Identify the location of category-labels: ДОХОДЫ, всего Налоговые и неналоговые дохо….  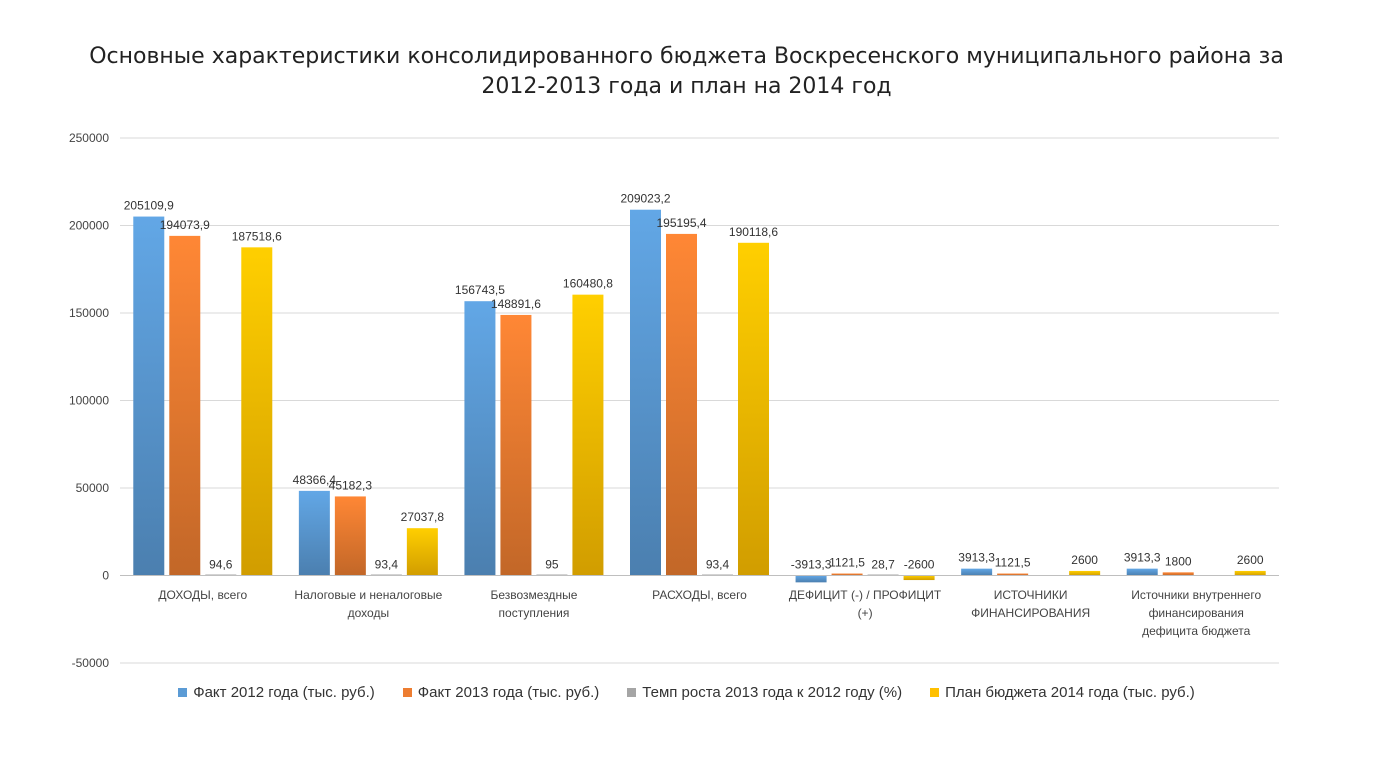
(709, 613).